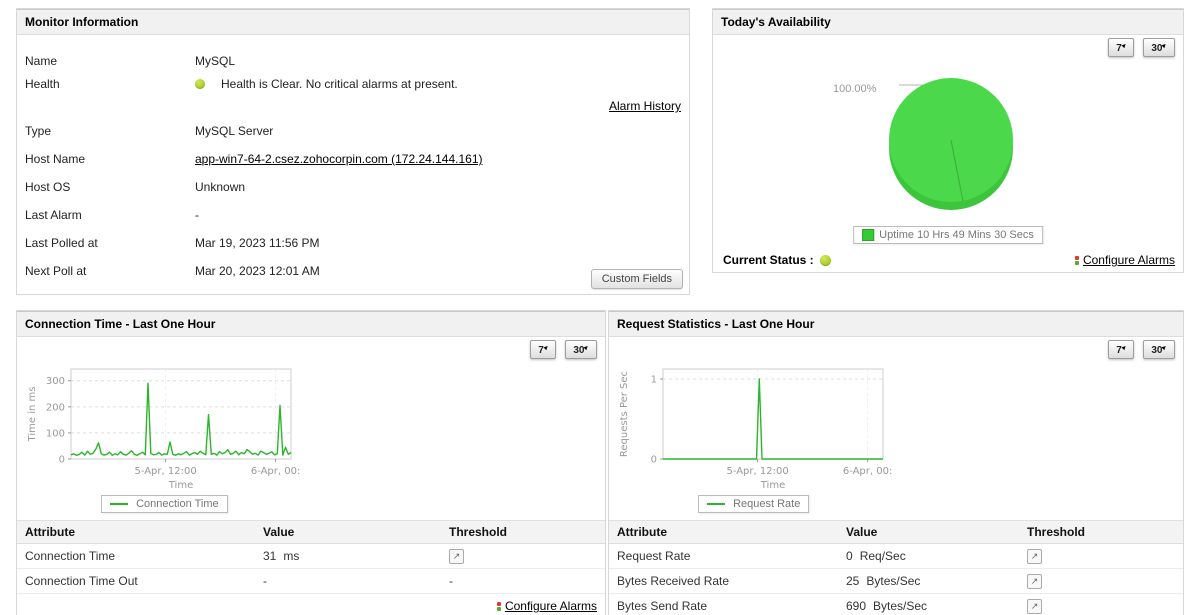 This screenshot has width=1200, height=615. What do you see at coordinates (56, 271) in the screenshot?
I see `info-label: Next Poll at` at bounding box center [56, 271].